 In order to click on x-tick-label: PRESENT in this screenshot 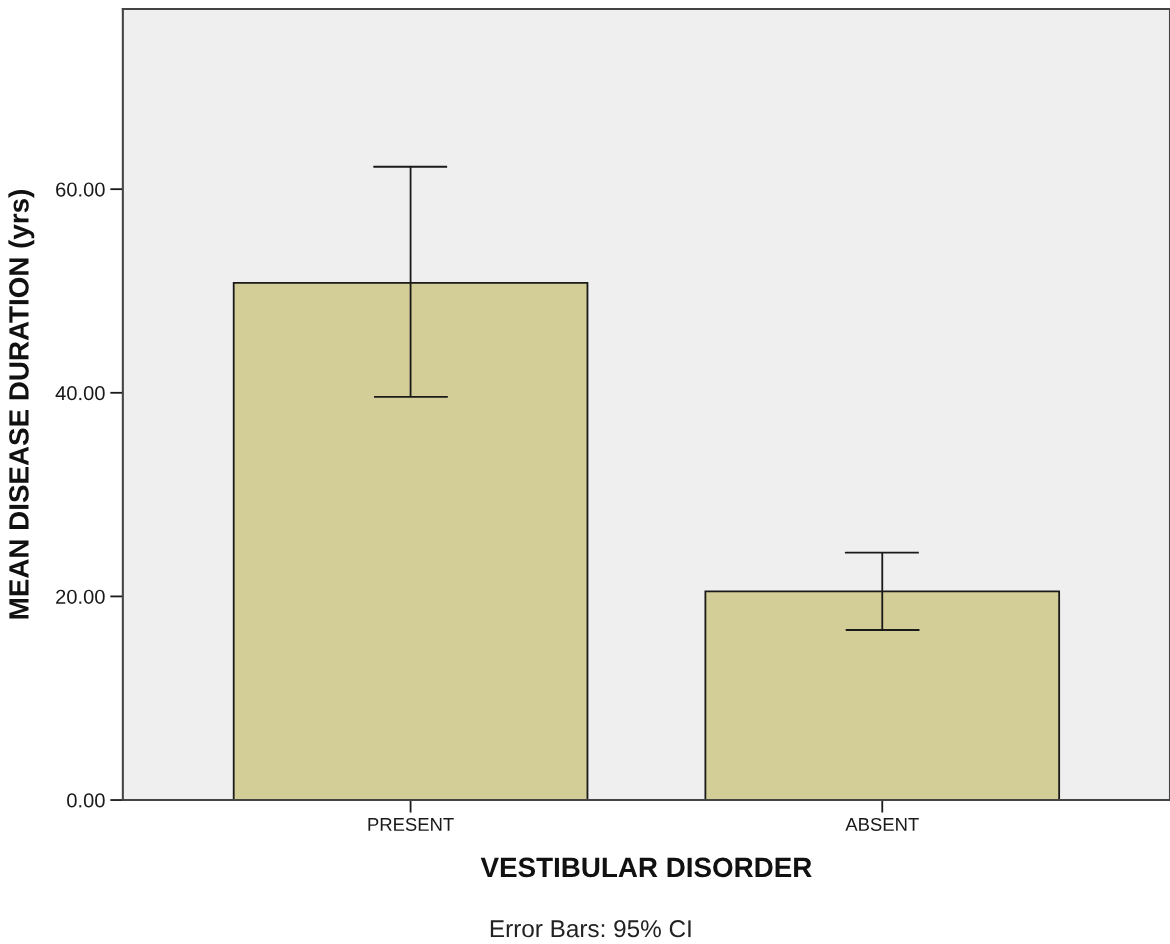, I will do `click(411, 824)`.